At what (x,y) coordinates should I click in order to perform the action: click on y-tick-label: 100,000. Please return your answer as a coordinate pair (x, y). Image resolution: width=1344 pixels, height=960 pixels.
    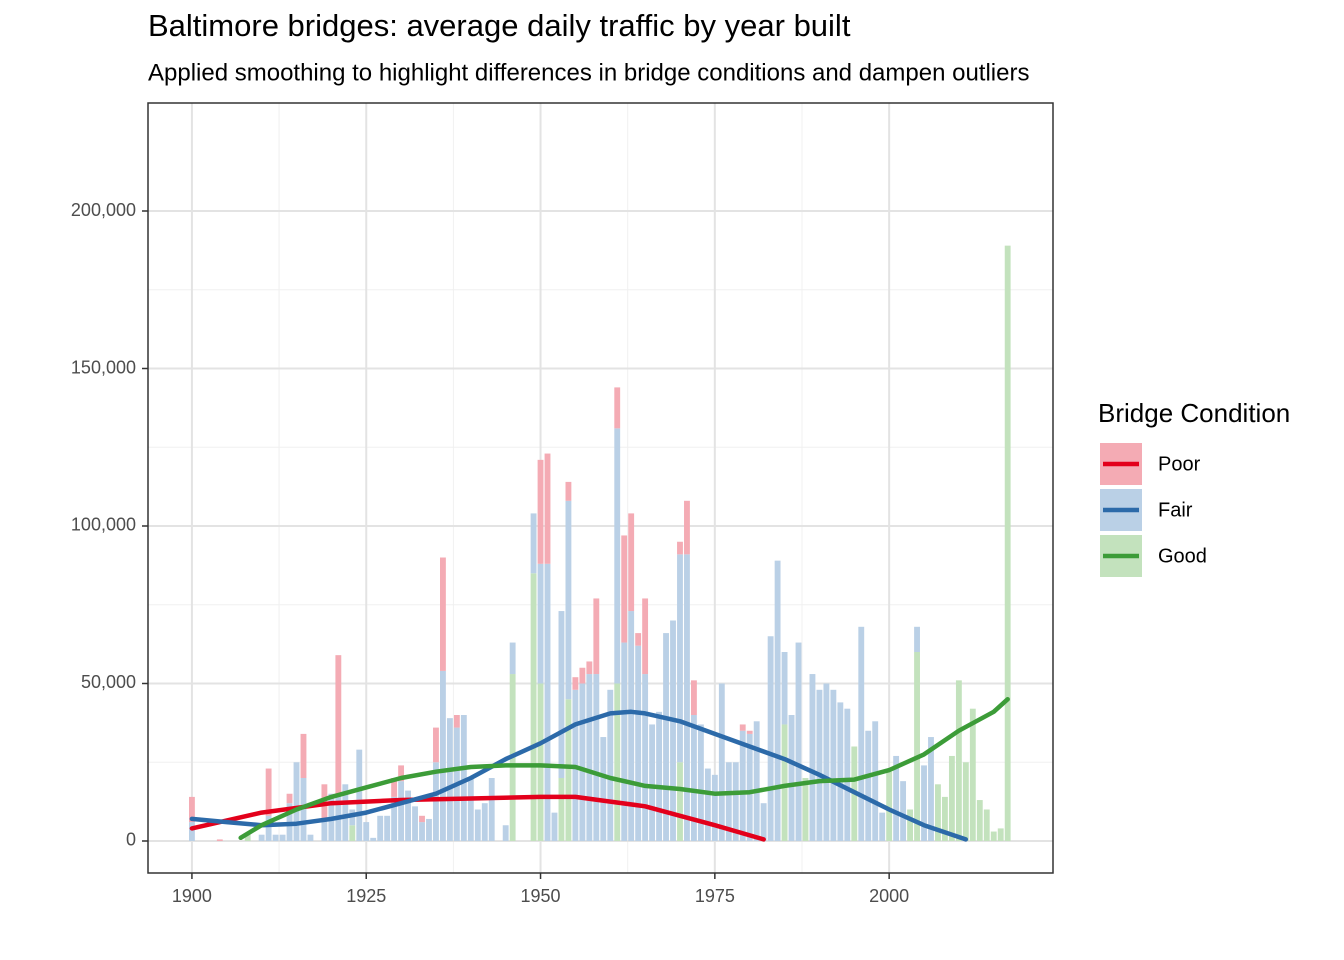
    Looking at the image, I should click on (103, 525).